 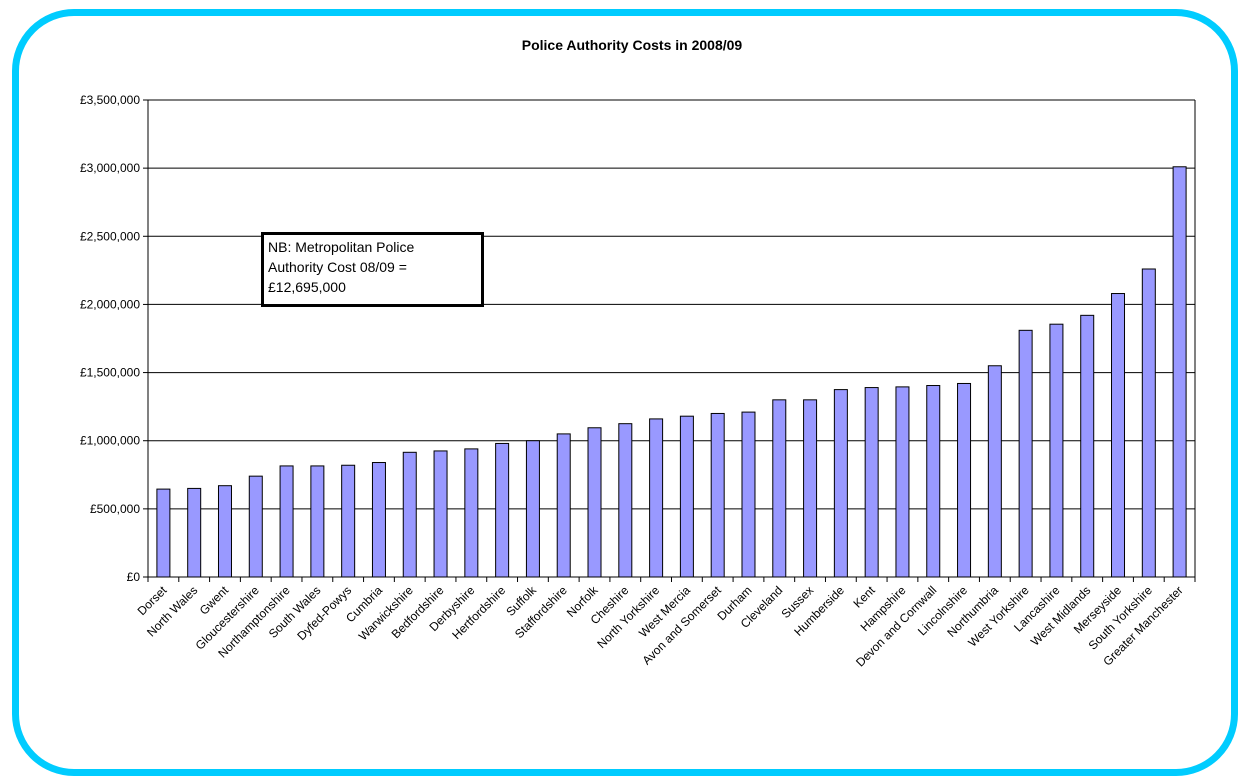 What do you see at coordinates (110, 373) in the screenshot?
I see `y-tick-label: £1,500,000` at bounding box center [110, 373].